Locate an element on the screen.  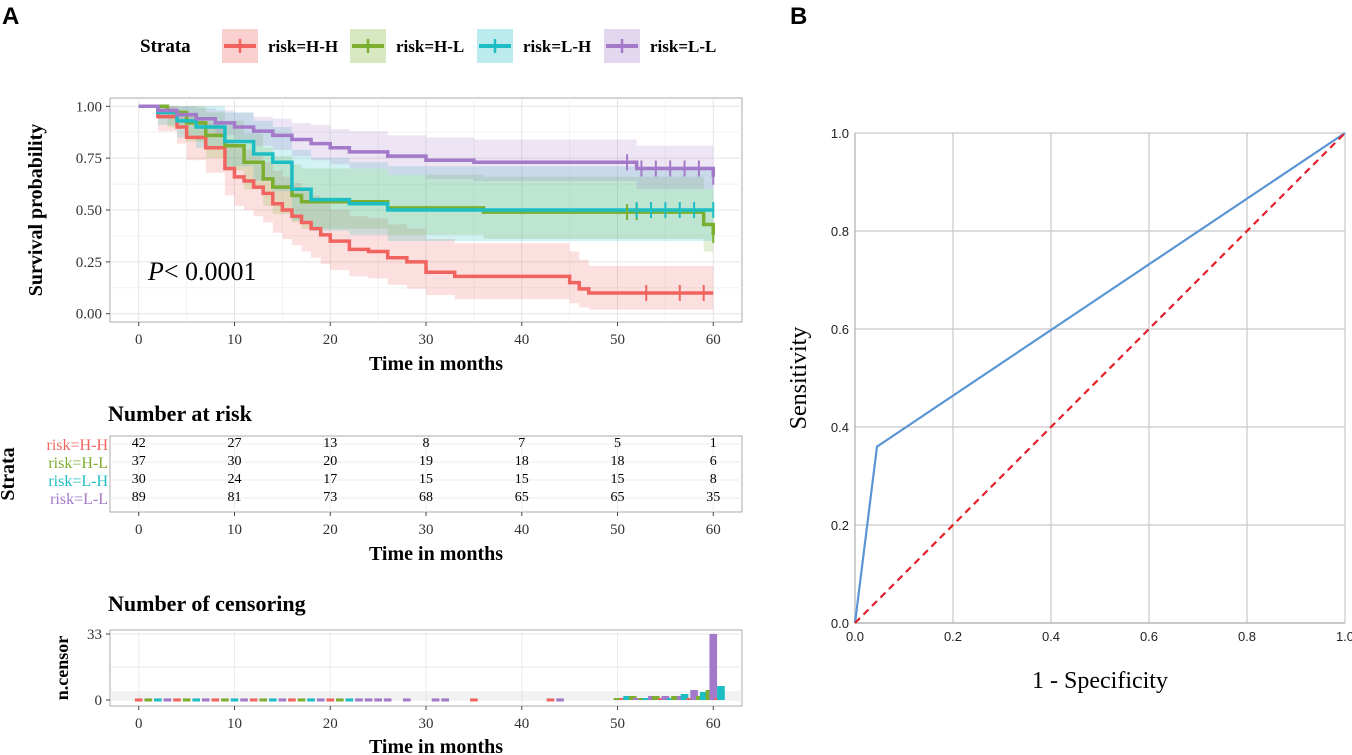
risk-row-label: risk=H-L is located at coordinates (78, 463).